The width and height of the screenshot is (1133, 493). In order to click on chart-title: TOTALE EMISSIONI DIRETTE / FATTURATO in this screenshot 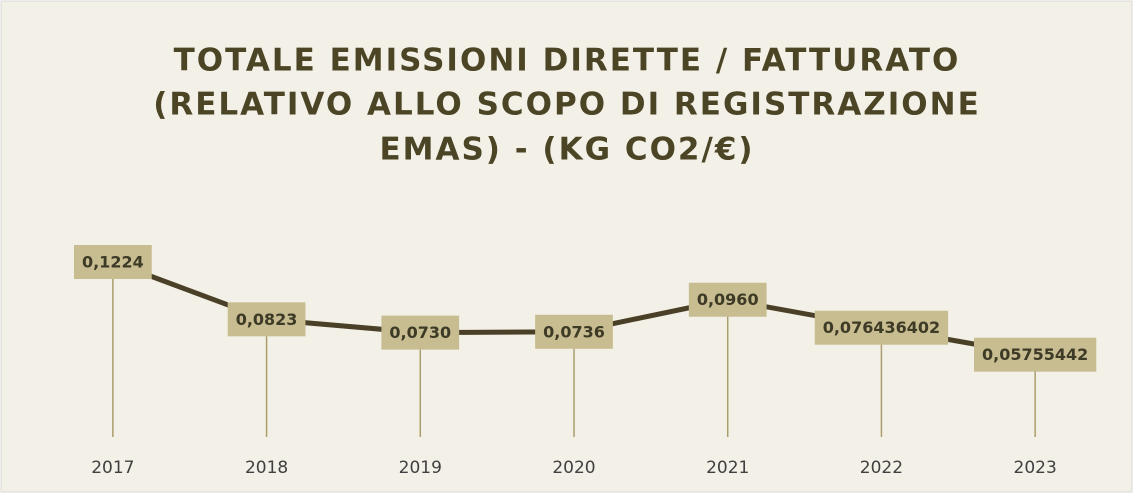, I will do `click(567, 61)`.